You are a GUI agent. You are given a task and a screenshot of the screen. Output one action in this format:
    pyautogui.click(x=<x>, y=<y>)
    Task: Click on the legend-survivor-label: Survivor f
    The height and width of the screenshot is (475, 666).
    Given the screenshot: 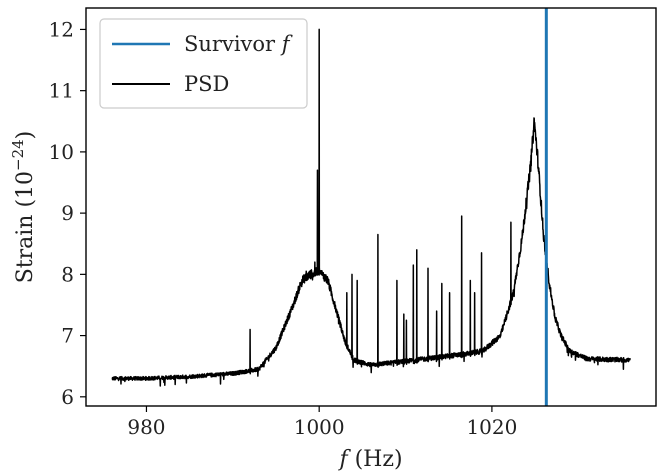 What is the action you would take?
    pyautogui.click(x=238, y=44)
    